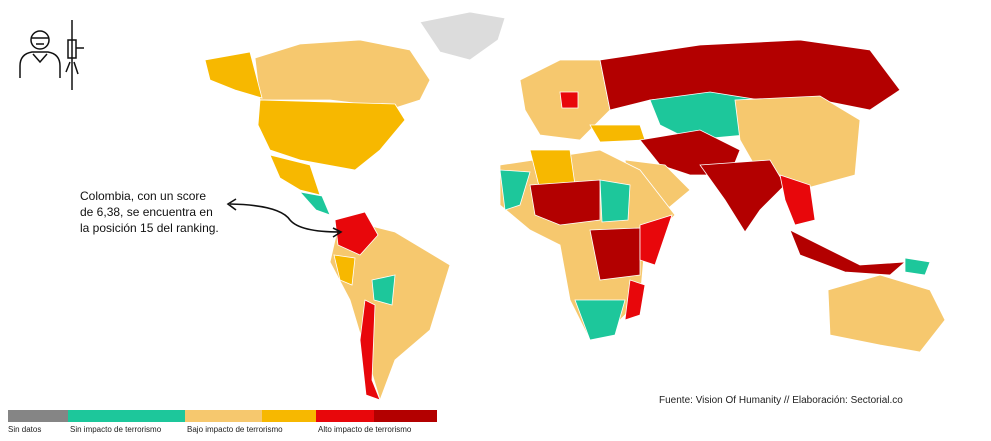 The image size is (991, 441). Describe the element at coordinates (235, 429) in the screenshot. I see `legend-label: Bajo impacto de terrorismo` at that location.